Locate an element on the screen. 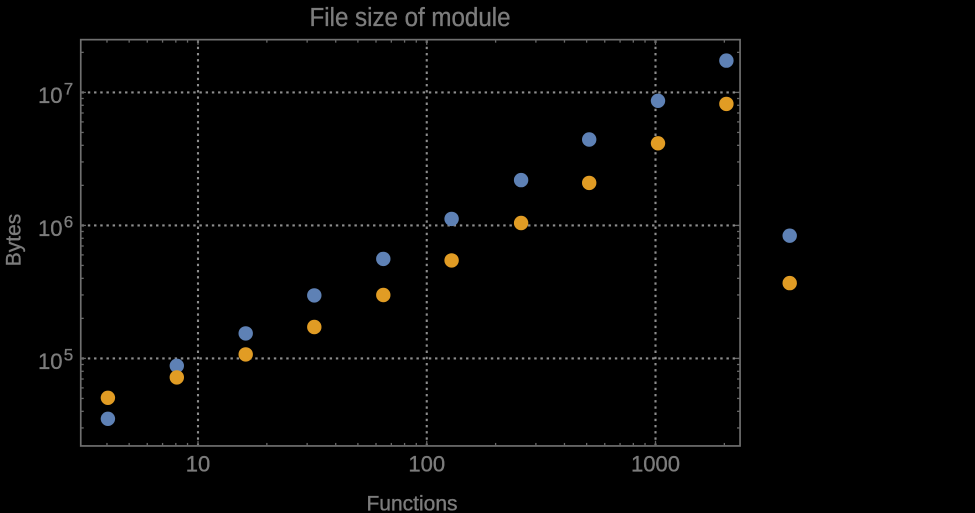 Image resolution: width=975 pixels, height=513 pixels. svg-text: 7 is located at coordinates (68, 89).